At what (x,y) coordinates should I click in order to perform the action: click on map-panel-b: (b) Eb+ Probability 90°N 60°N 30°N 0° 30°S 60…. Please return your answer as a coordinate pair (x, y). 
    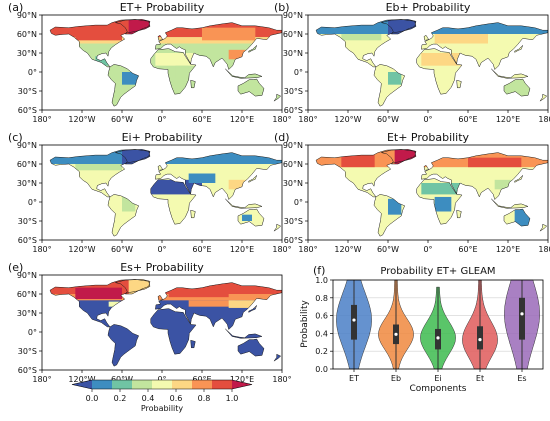
    Looking at the image, I should click on (412, 62).